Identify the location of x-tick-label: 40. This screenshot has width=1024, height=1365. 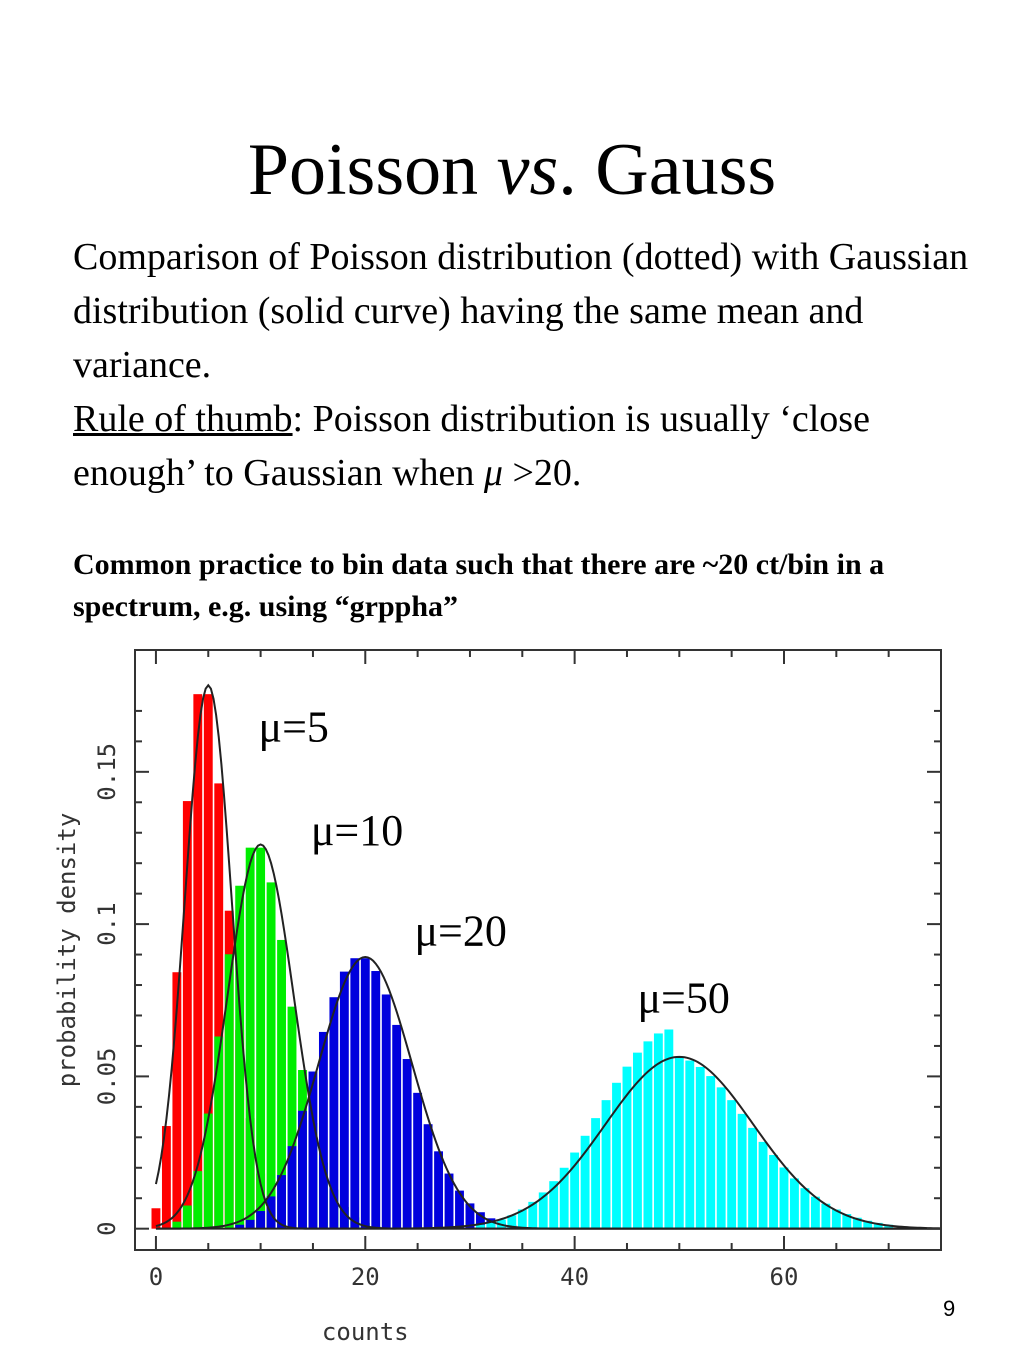
(574, 1277).